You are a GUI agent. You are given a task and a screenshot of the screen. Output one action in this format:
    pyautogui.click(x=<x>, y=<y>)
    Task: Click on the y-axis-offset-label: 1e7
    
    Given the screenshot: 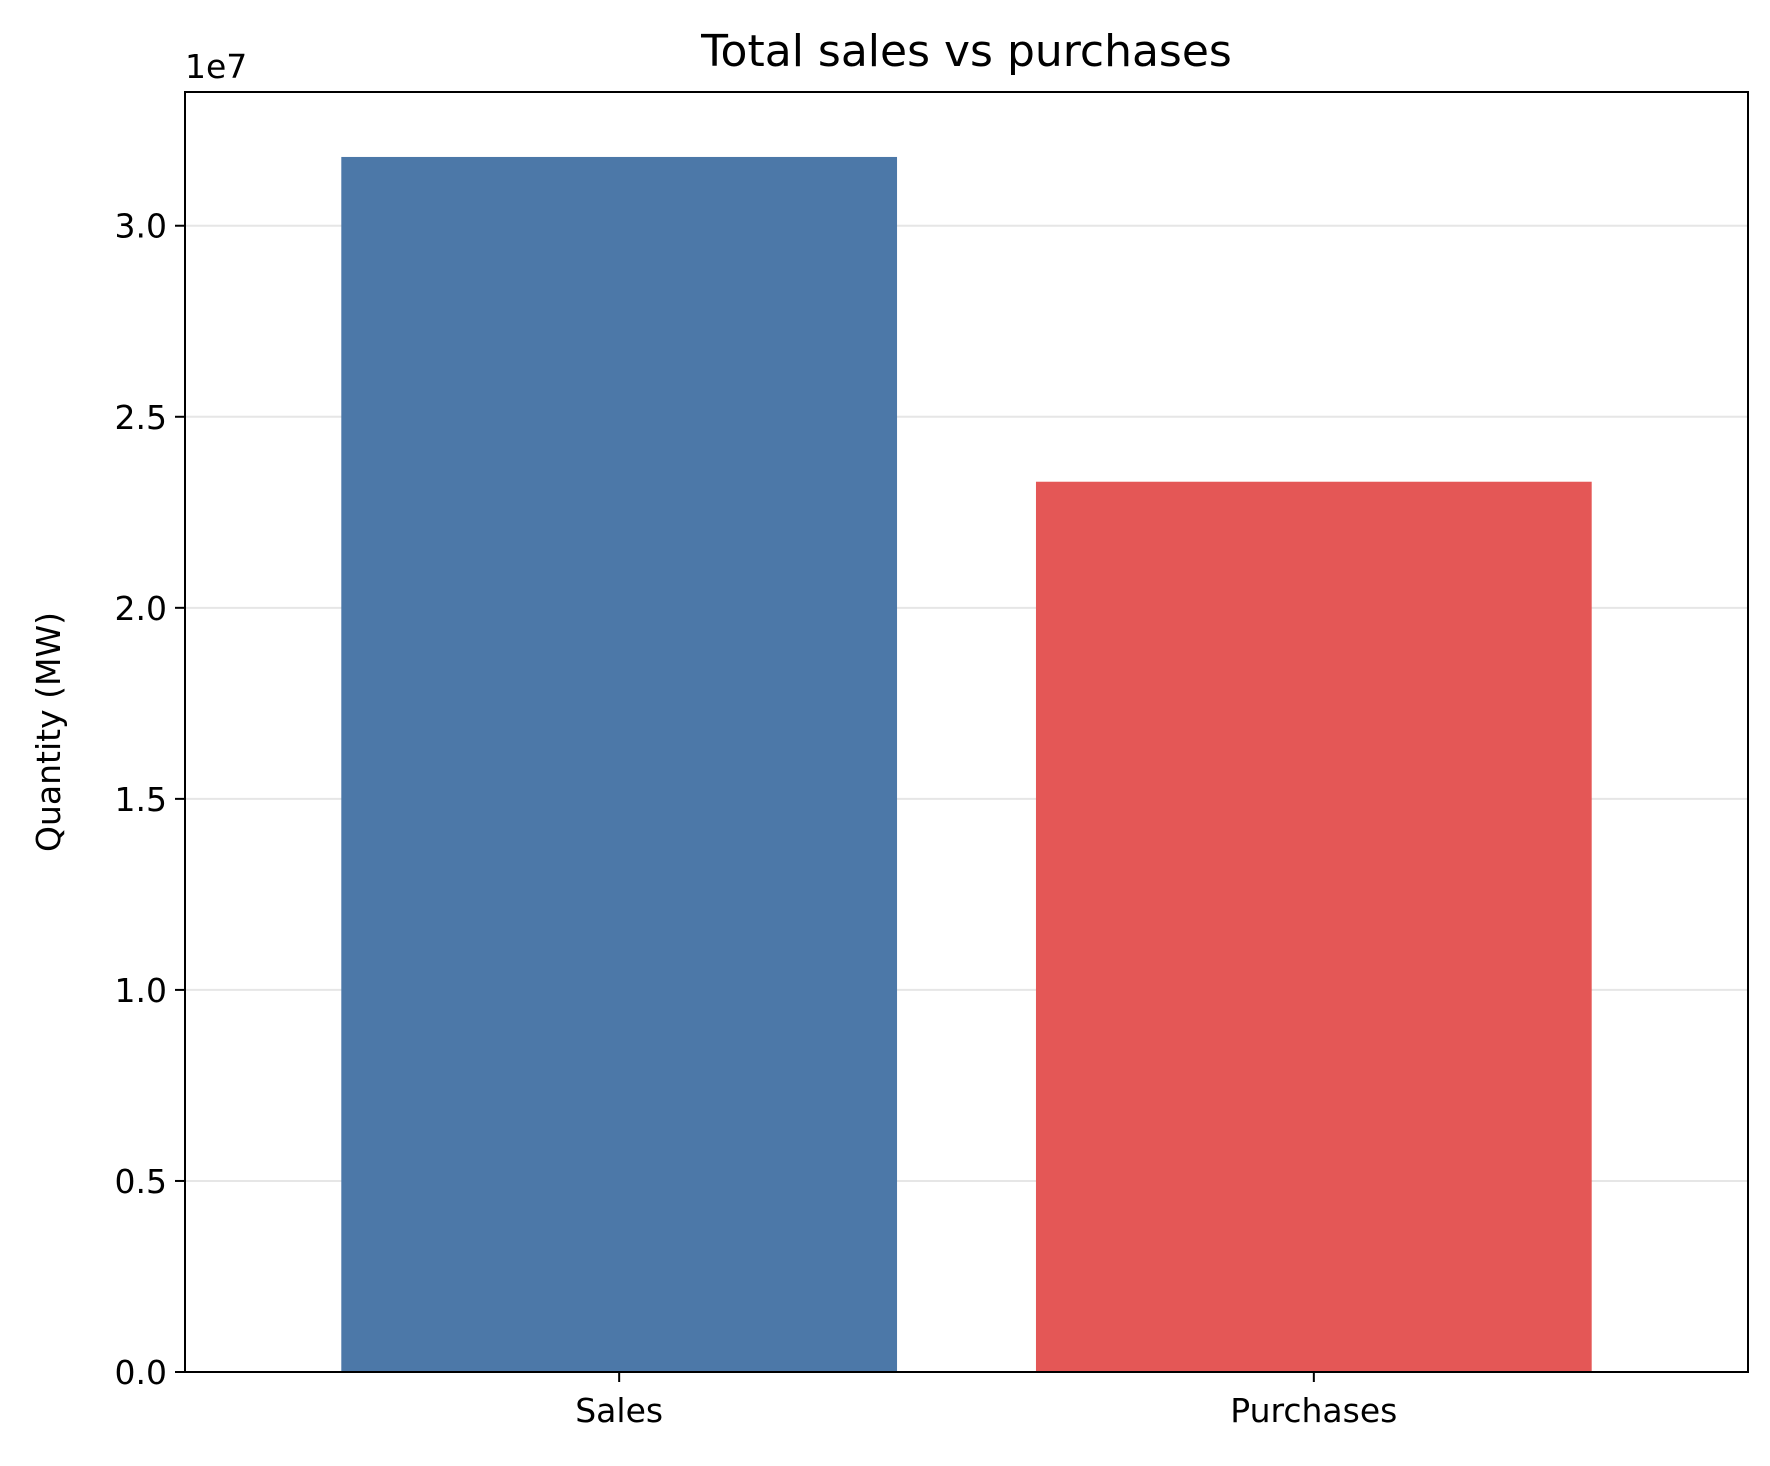 What is the action you would take?
    pyautogui.click(x=216, y=66)
    